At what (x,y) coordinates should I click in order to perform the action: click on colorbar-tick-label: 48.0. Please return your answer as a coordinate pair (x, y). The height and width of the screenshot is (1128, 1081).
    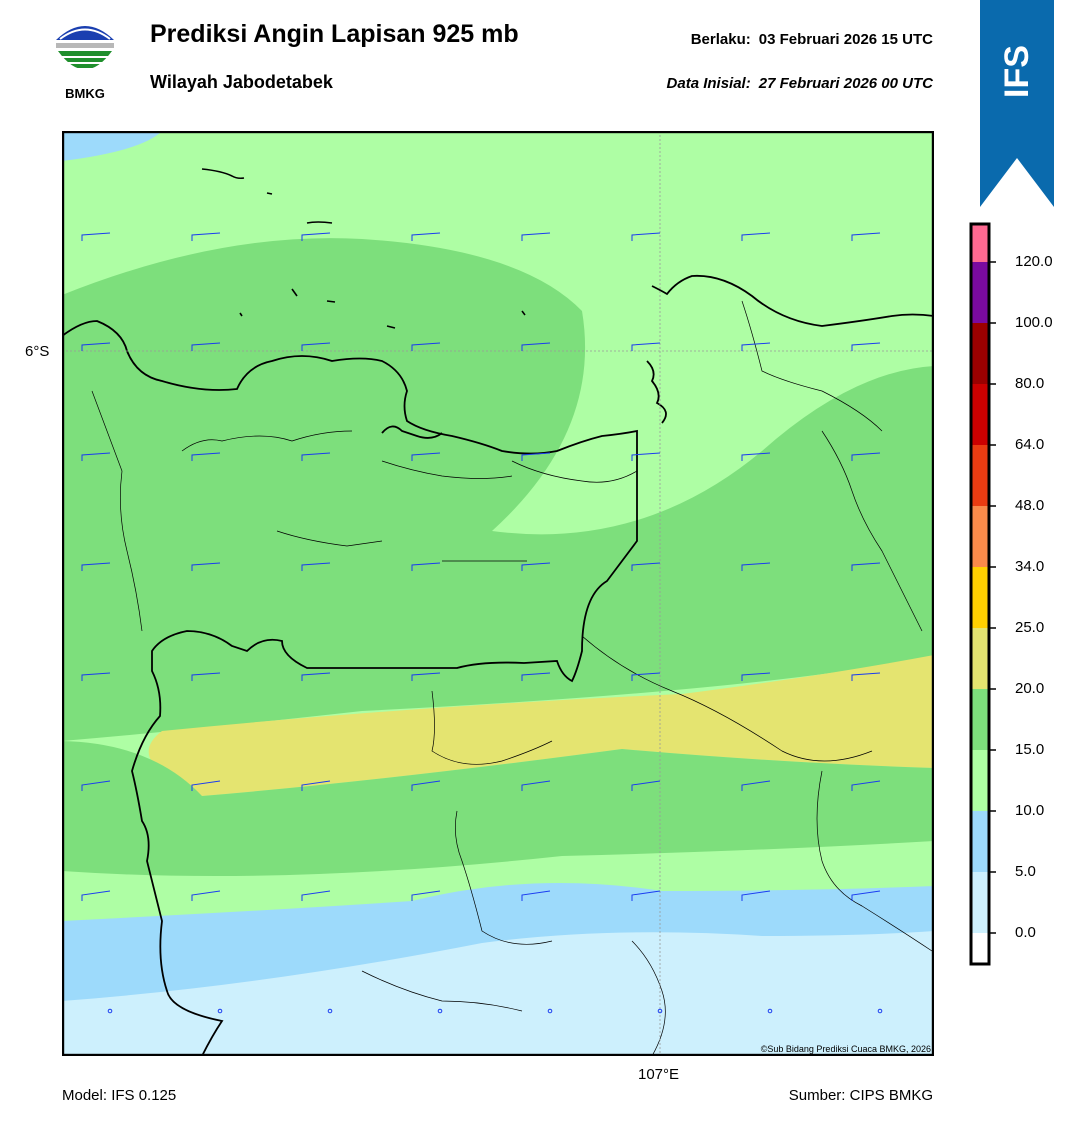
    Looking at the image, I should click on (1030, 505).